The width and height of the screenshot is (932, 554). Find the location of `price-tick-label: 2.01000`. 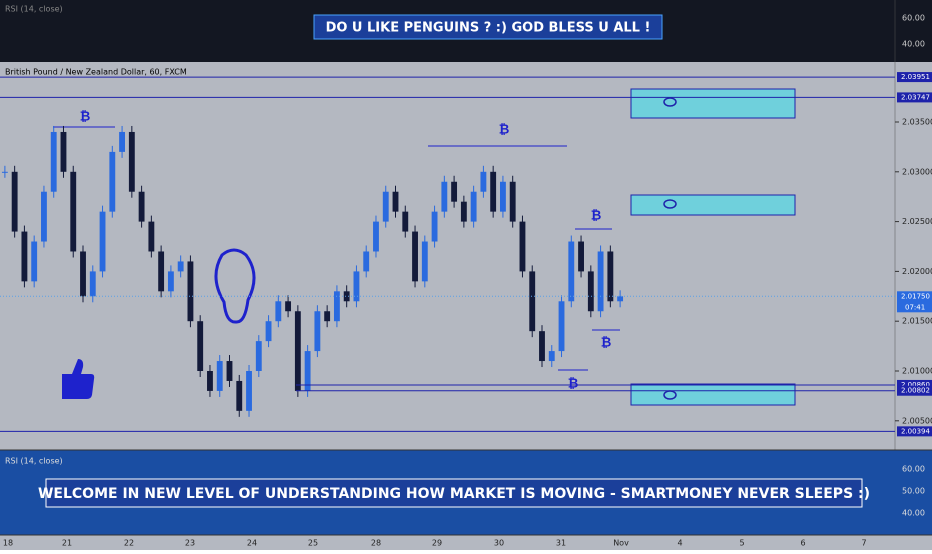

price-tick-label: 2.01000 is located at coordinates (917, 371).